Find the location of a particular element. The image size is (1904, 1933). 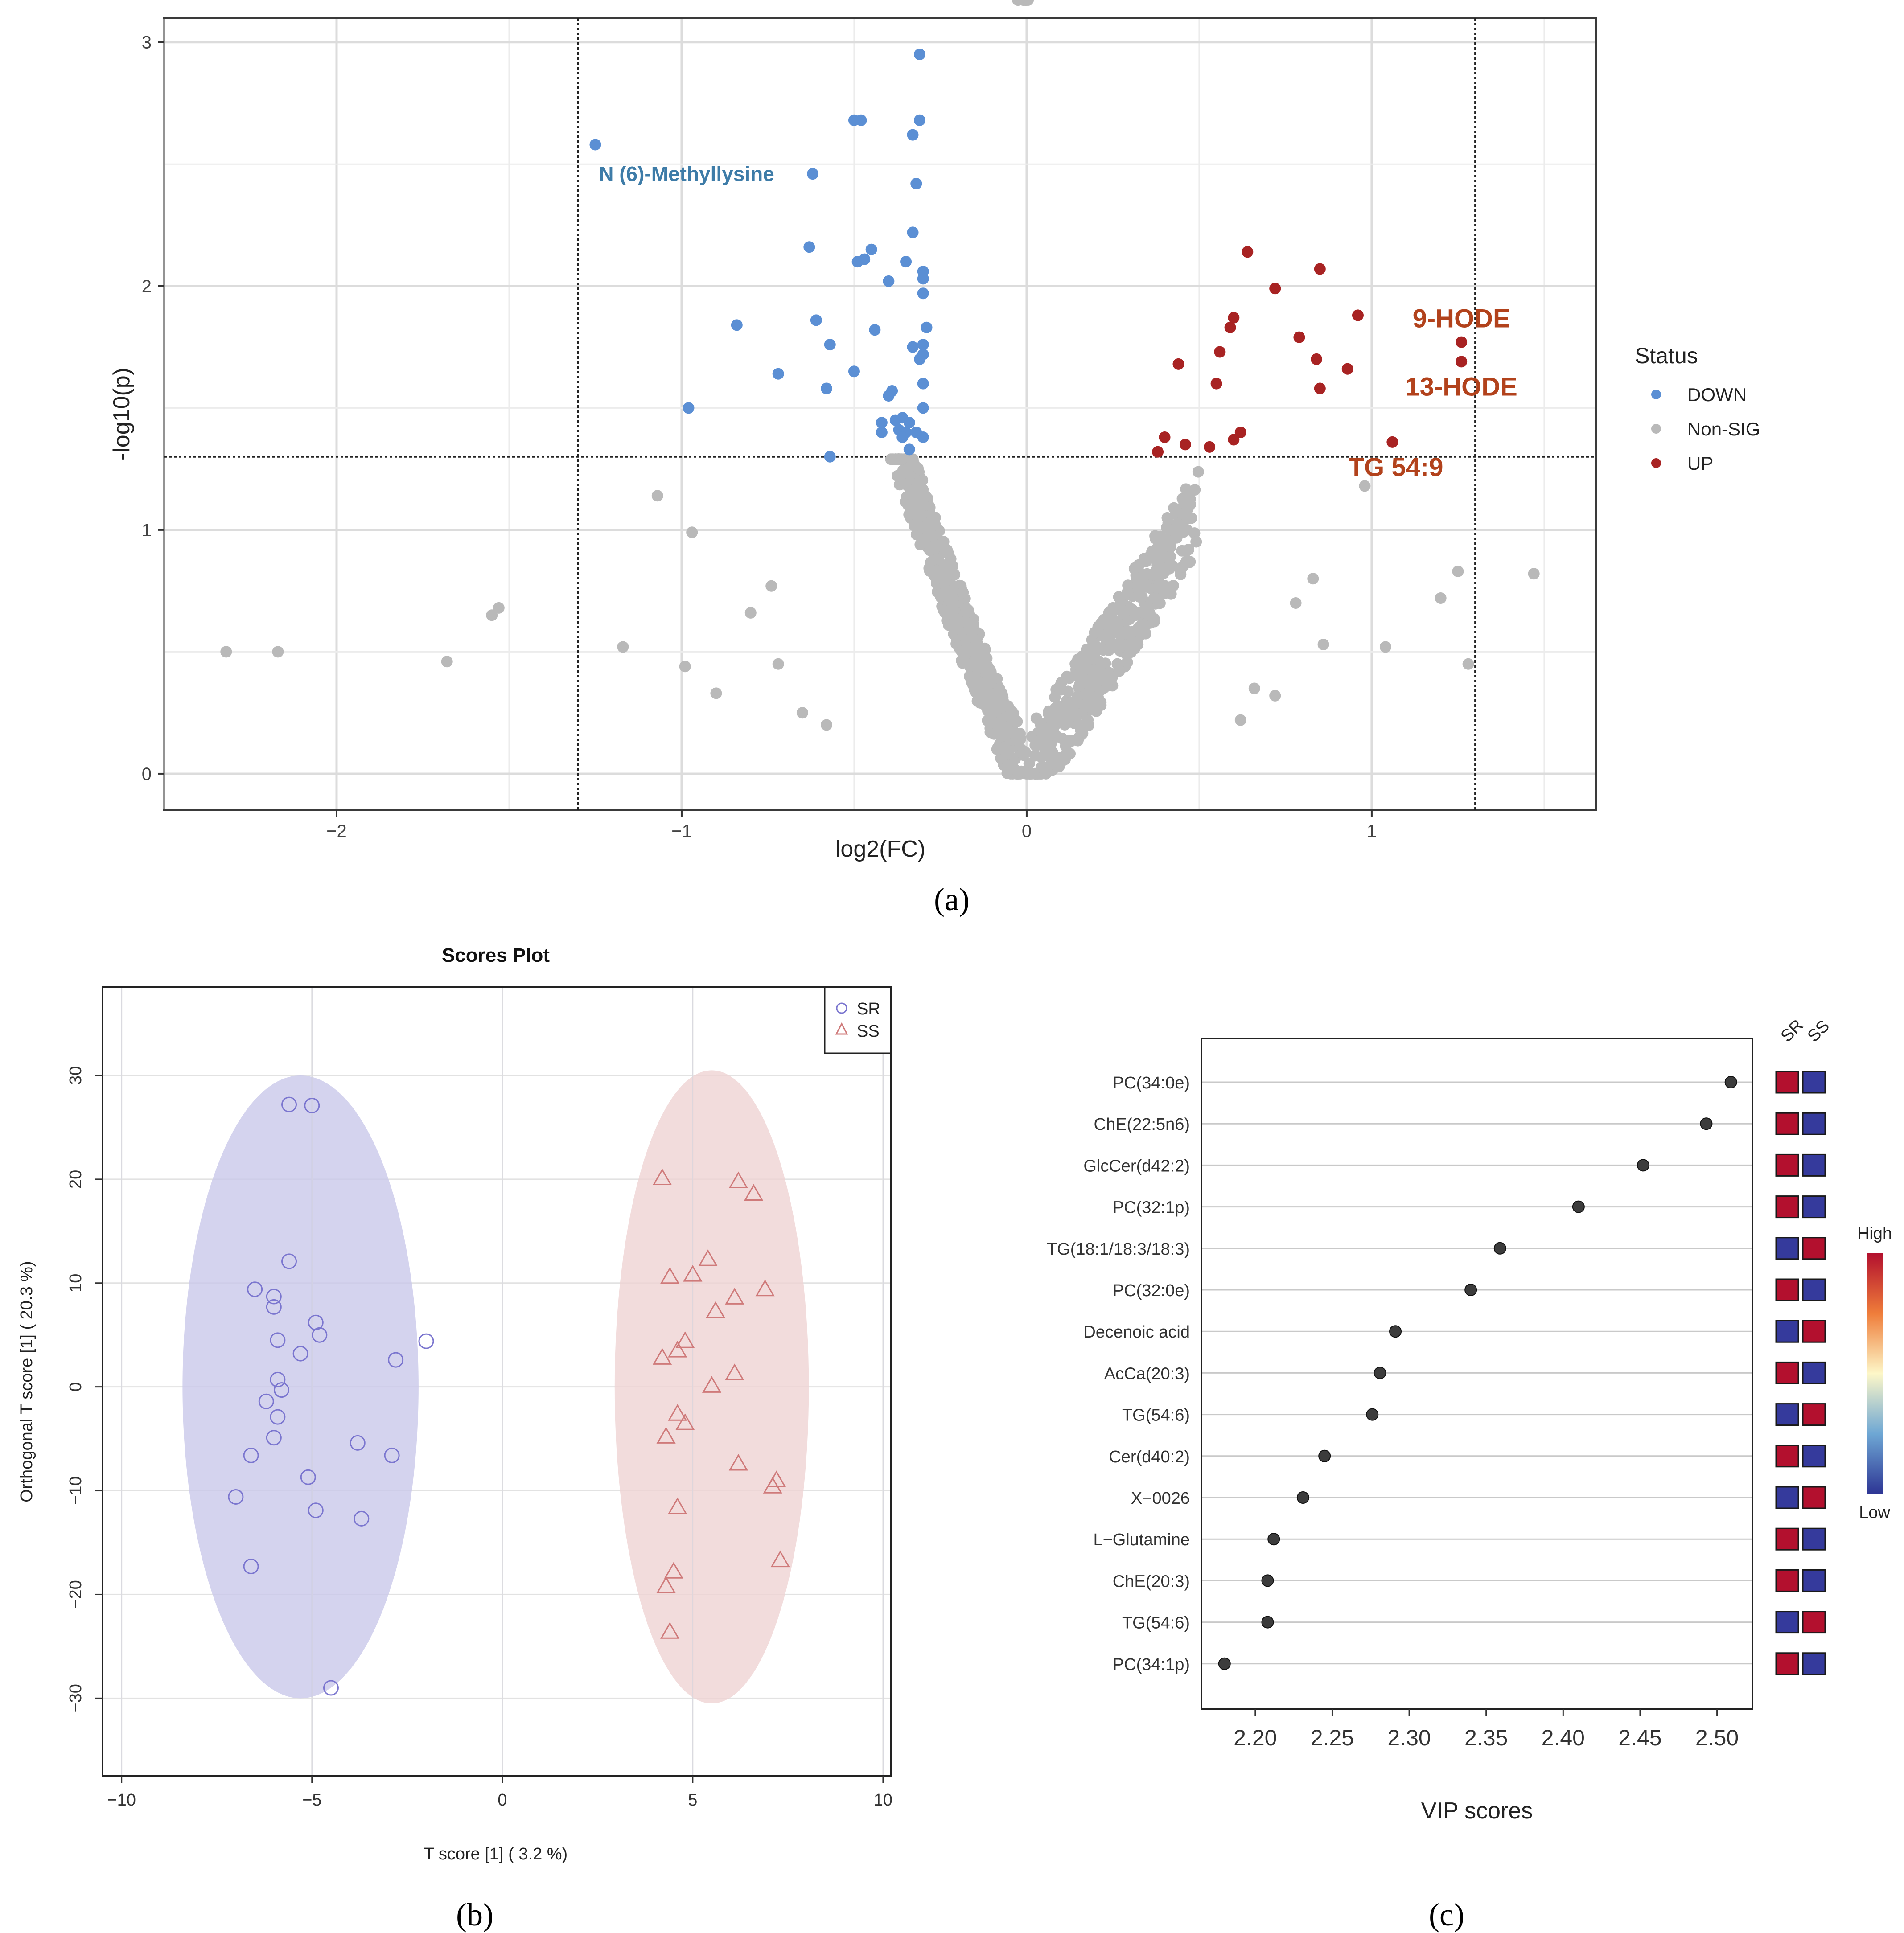

legend-label-down: DOWN is located at coordinates (1717, 394).